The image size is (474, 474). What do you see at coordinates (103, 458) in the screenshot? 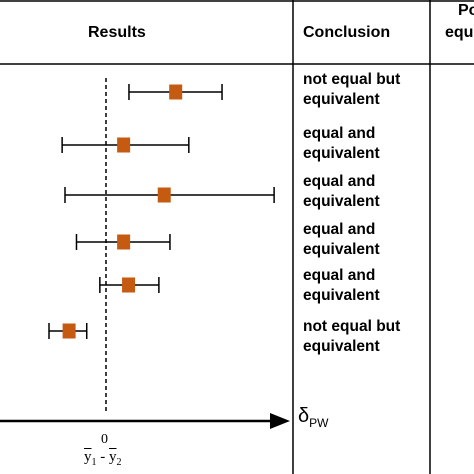
I see `x-axis-label: y1 - y2` at bounding box center [103, 458].